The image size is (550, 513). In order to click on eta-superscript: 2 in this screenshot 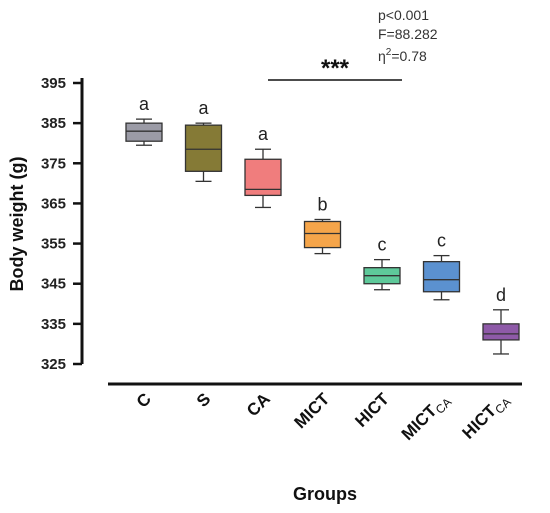, I will do `click(389, 52)`.